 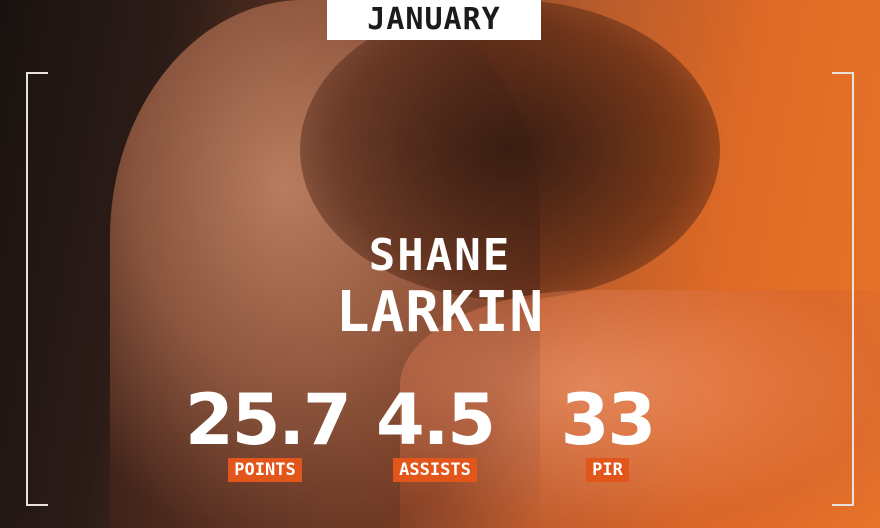 I want to click on stat-points: 25.7 POINTS, so click(x=268, y=430).